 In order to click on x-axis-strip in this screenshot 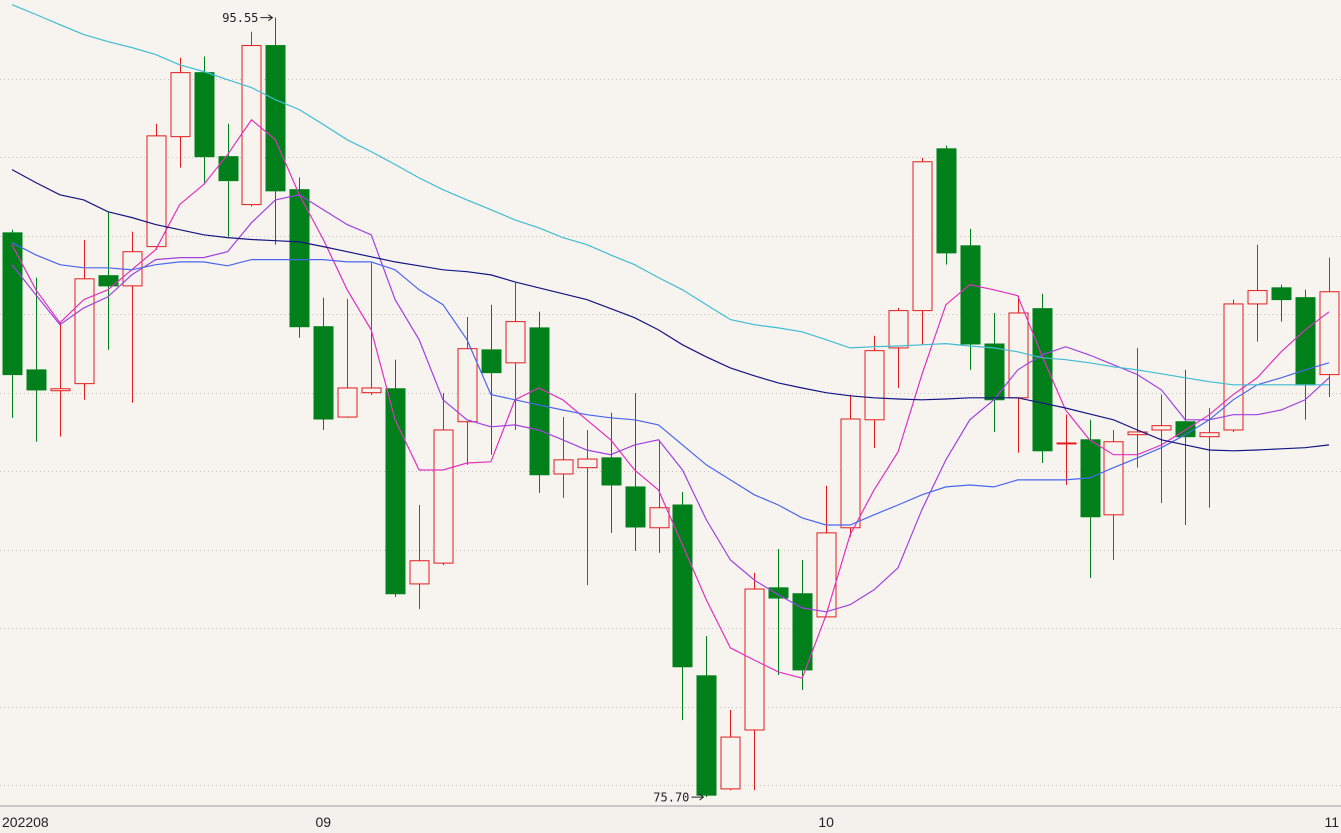, I will do `click(670, 820)`.